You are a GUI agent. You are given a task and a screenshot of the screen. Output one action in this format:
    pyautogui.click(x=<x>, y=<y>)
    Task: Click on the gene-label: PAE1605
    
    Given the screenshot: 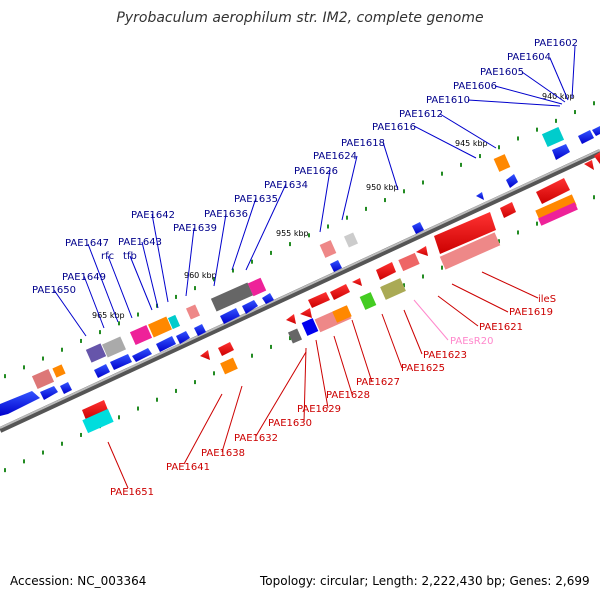 What is the action you would take?
    pyautogui.click(x=502, y=72)
    